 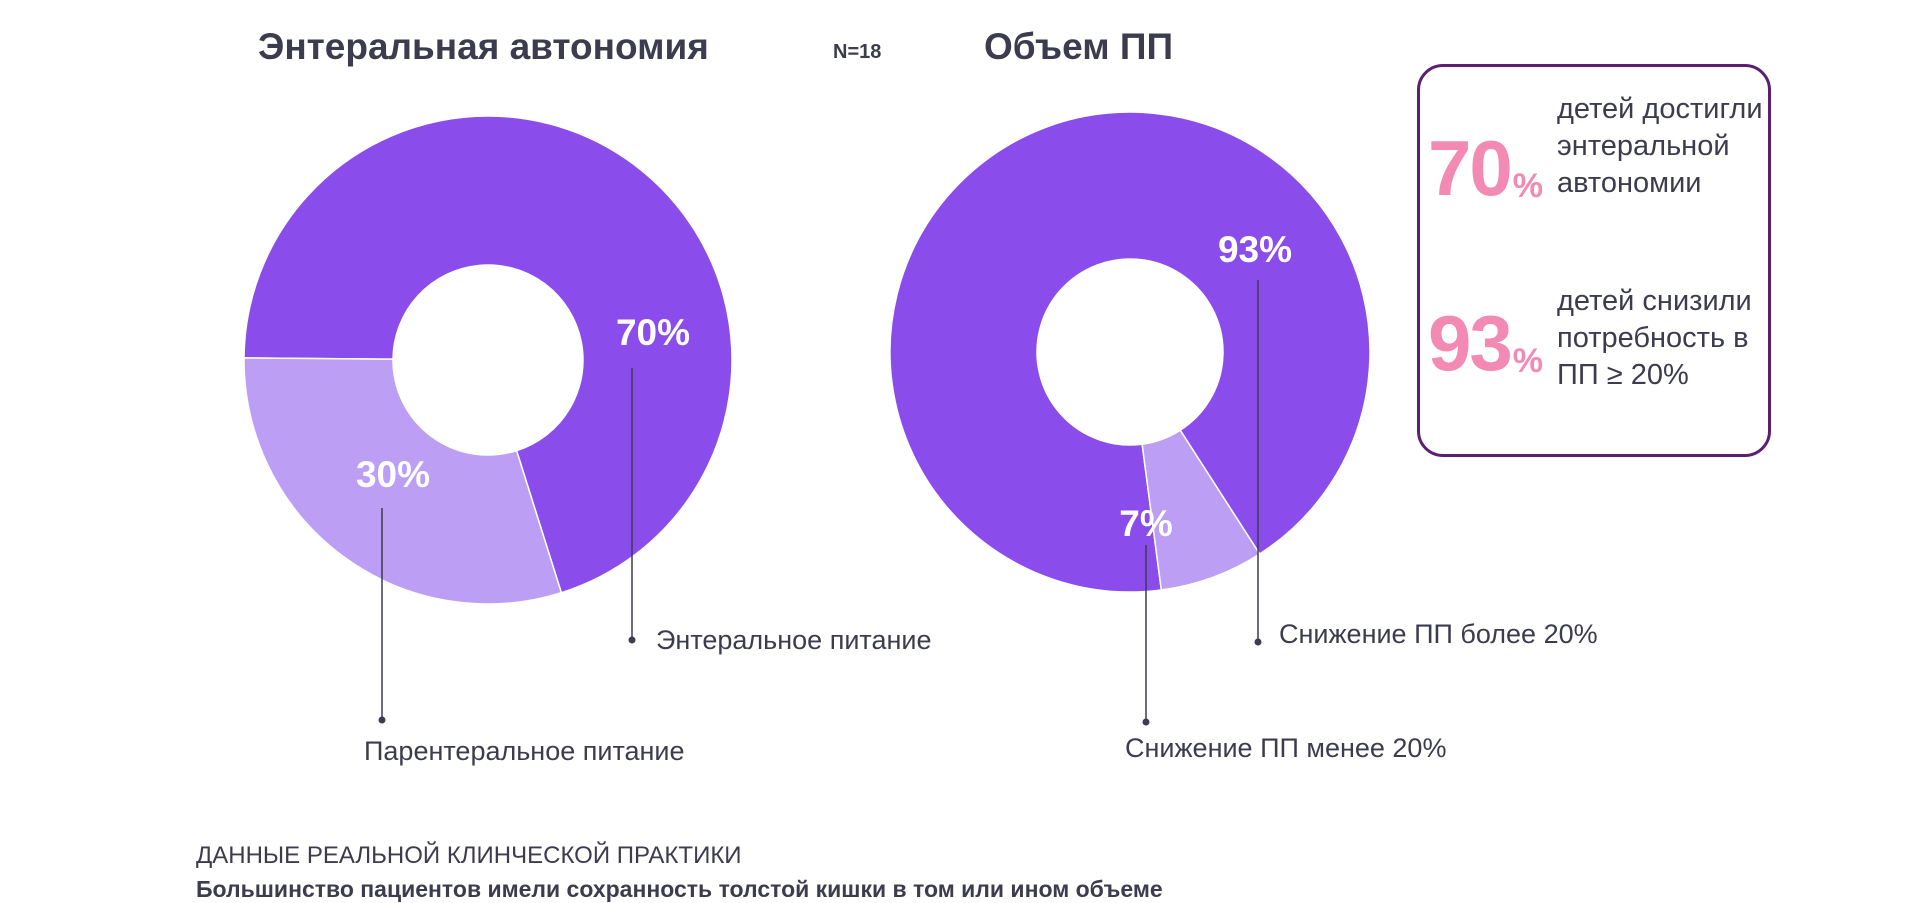 What do you see at coordinates (1654, 338) in the screenshot?
I see `stat-description: детей снизили потребность в ПП ≥ 20%` at bounding box center [1654, 338].